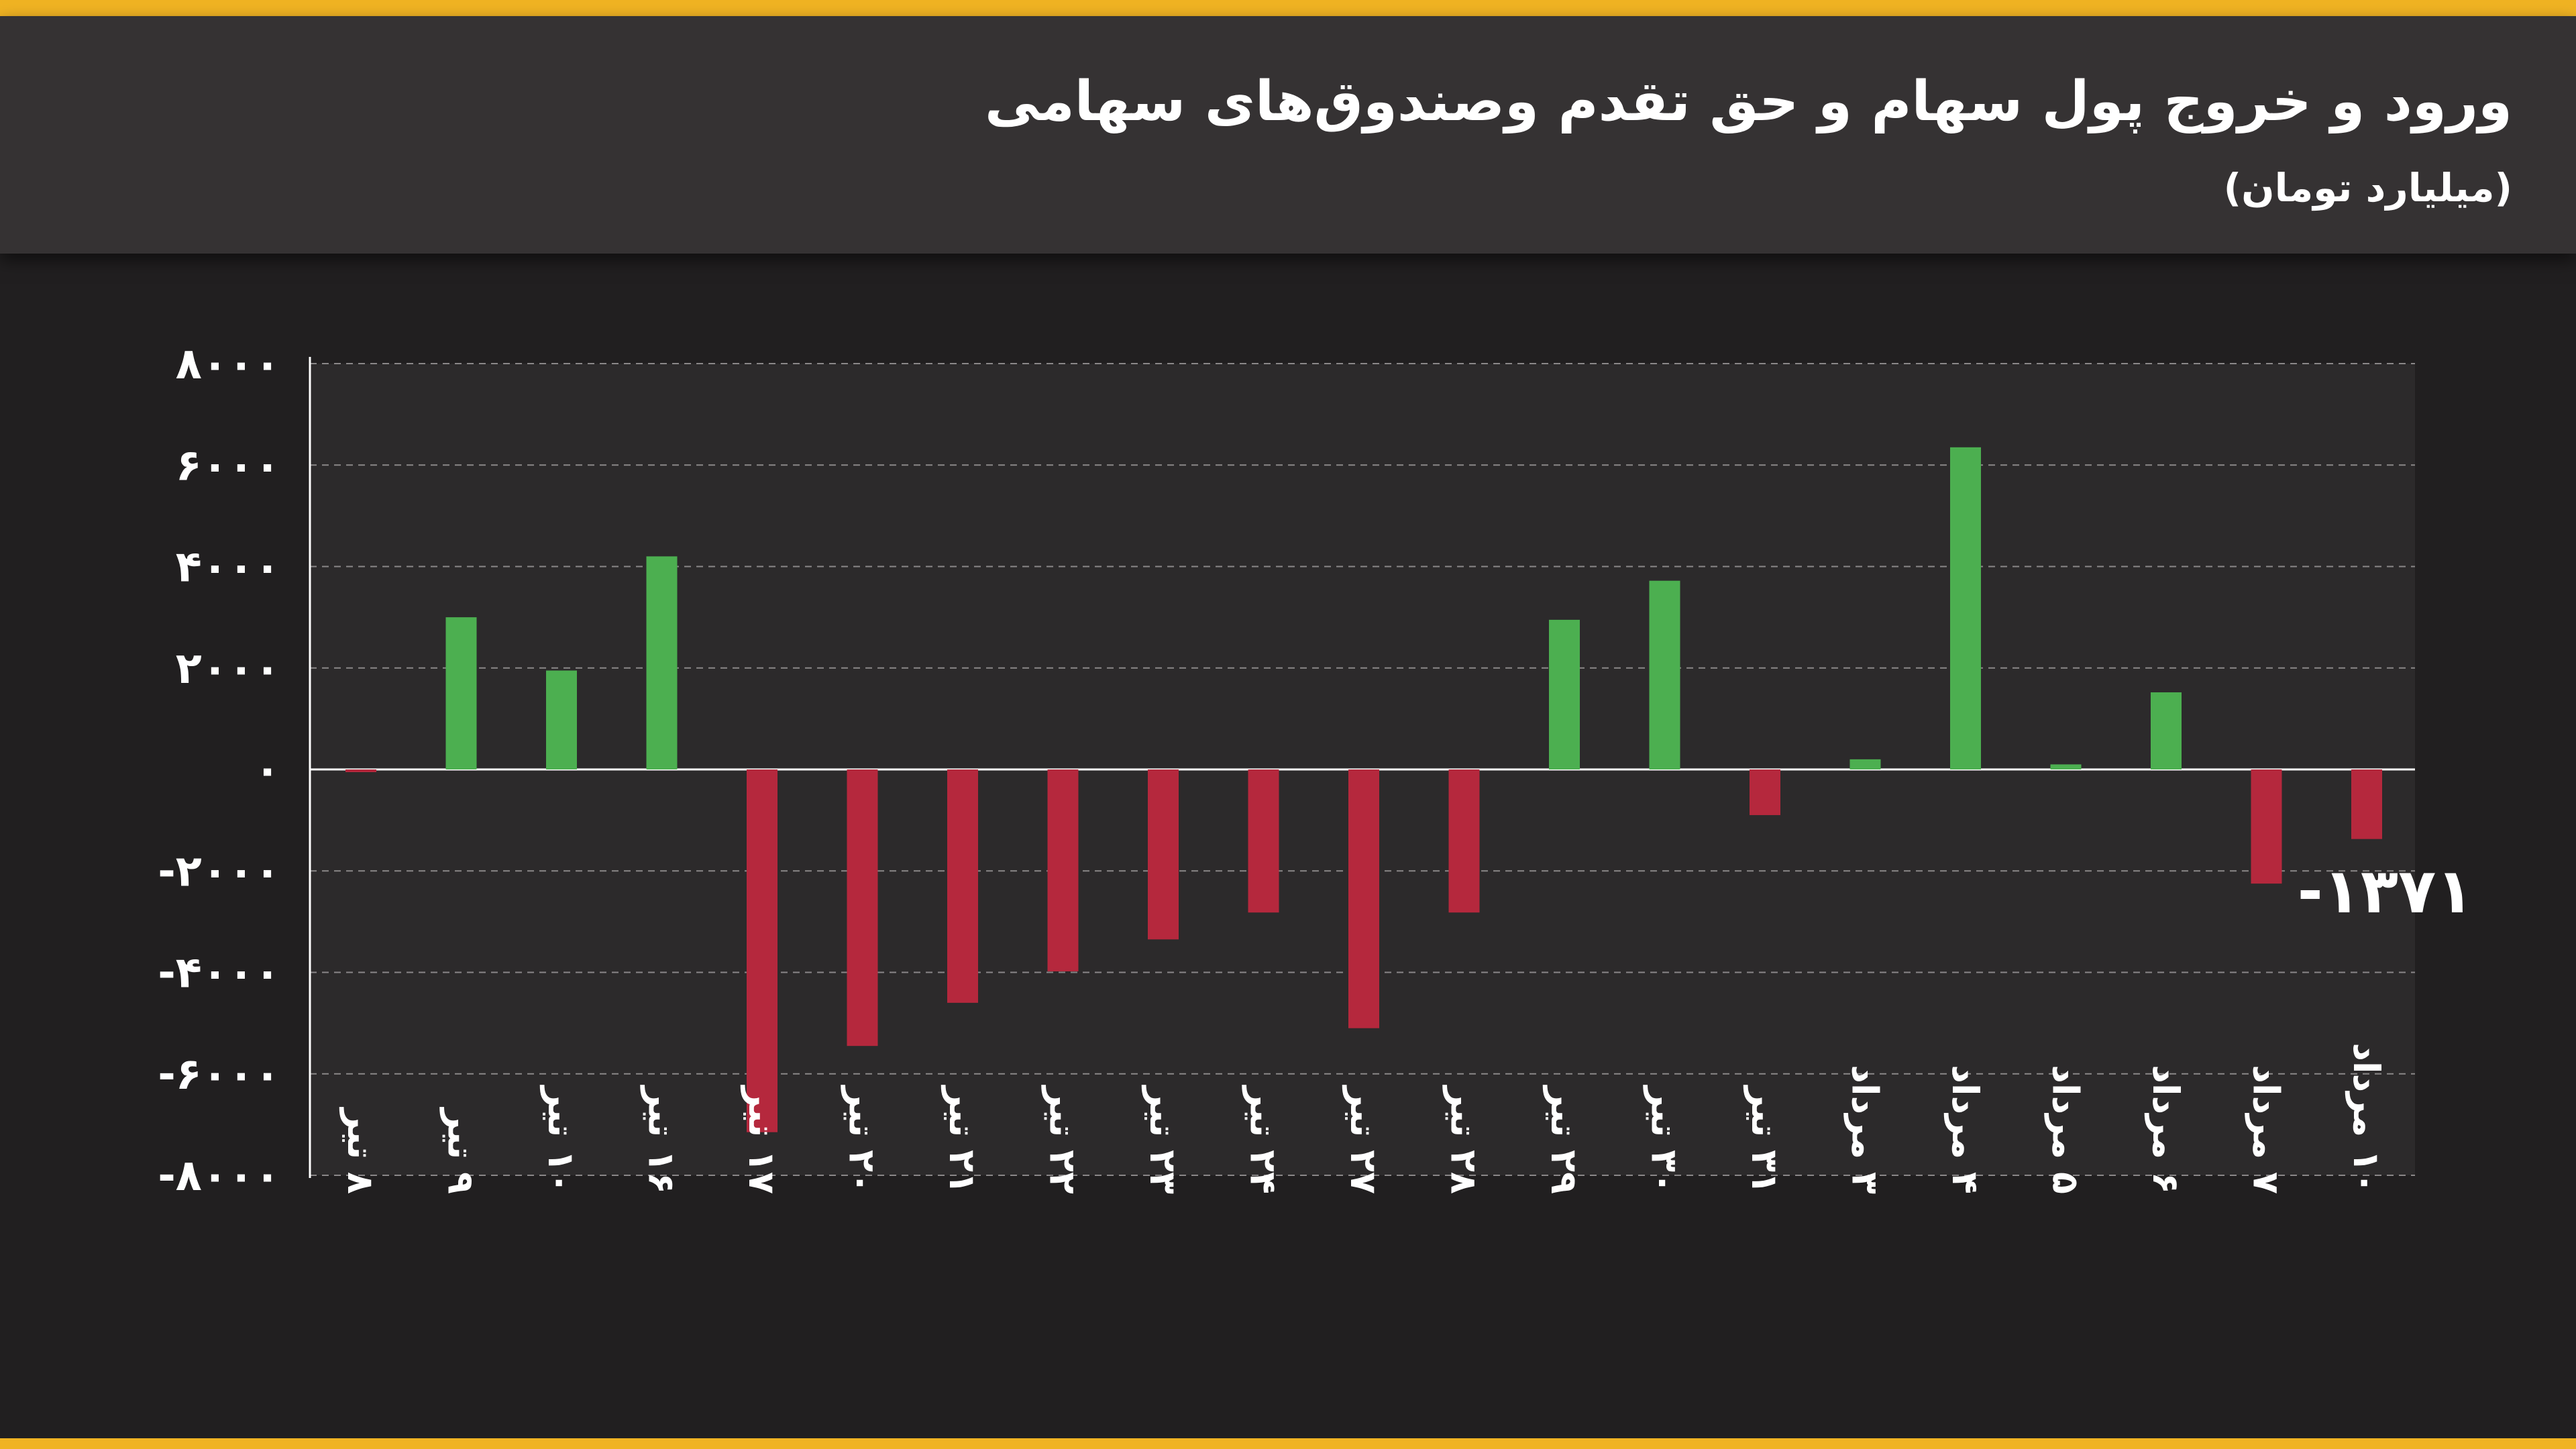 This screenshot has height=1449, width=2576. I want to click on y-tick-label: ۴۰۰۰, so click(228, 567).